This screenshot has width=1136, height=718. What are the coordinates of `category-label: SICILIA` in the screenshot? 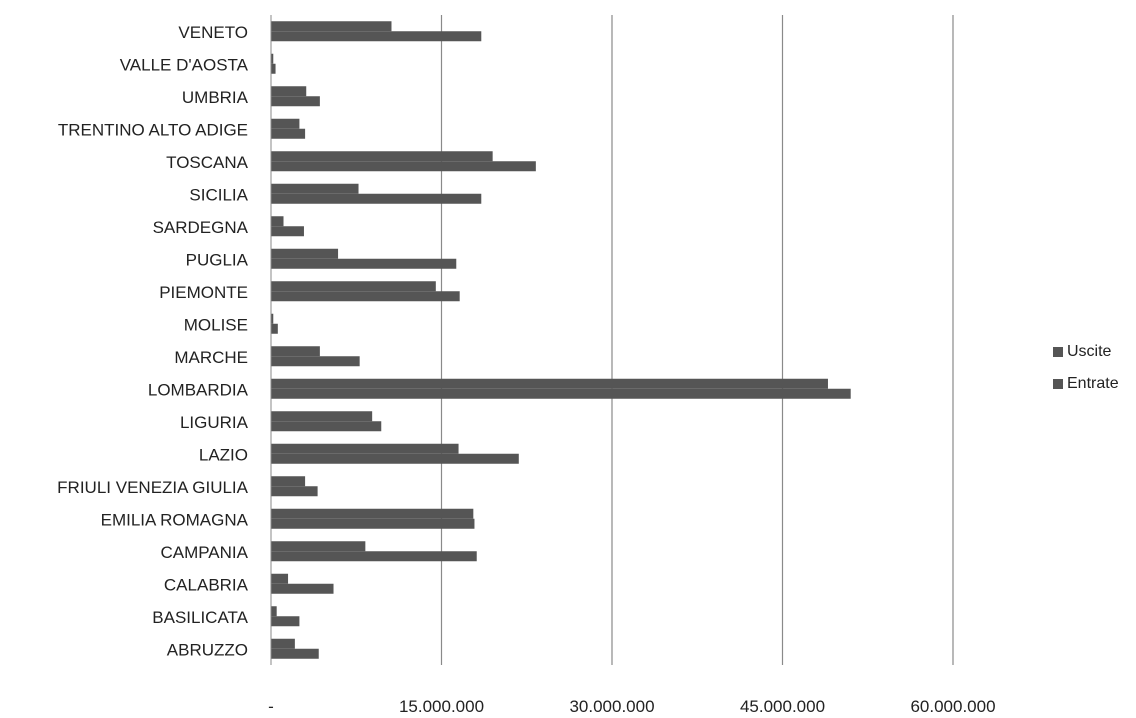 It's located at (218, 194).